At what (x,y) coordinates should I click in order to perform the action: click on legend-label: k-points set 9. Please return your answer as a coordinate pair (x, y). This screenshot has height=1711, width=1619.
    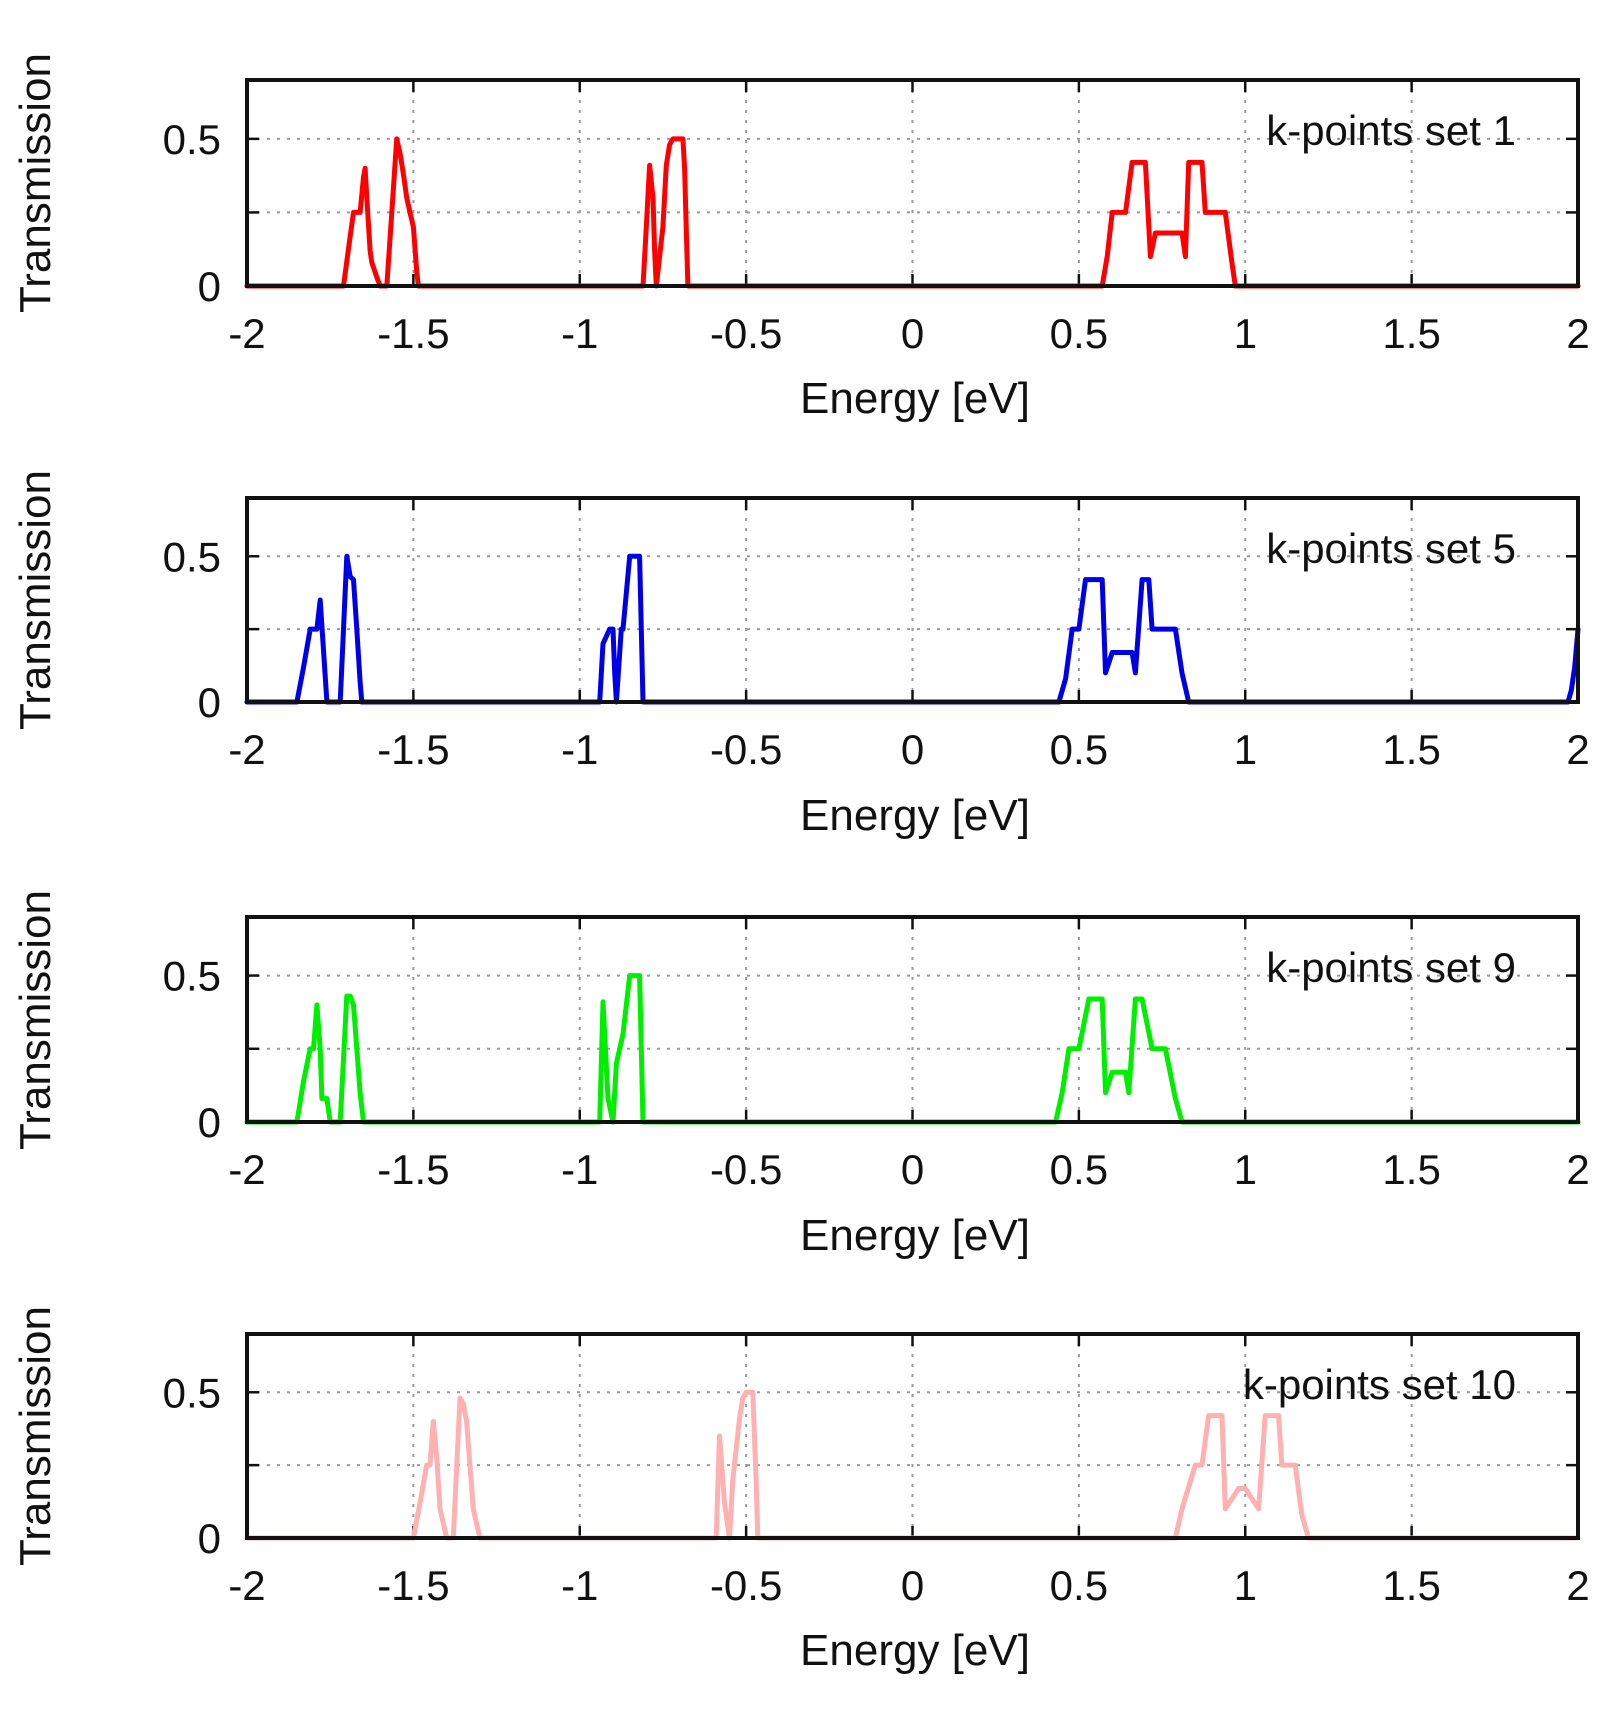
    Looking at the image, I should click on (1391, 967).